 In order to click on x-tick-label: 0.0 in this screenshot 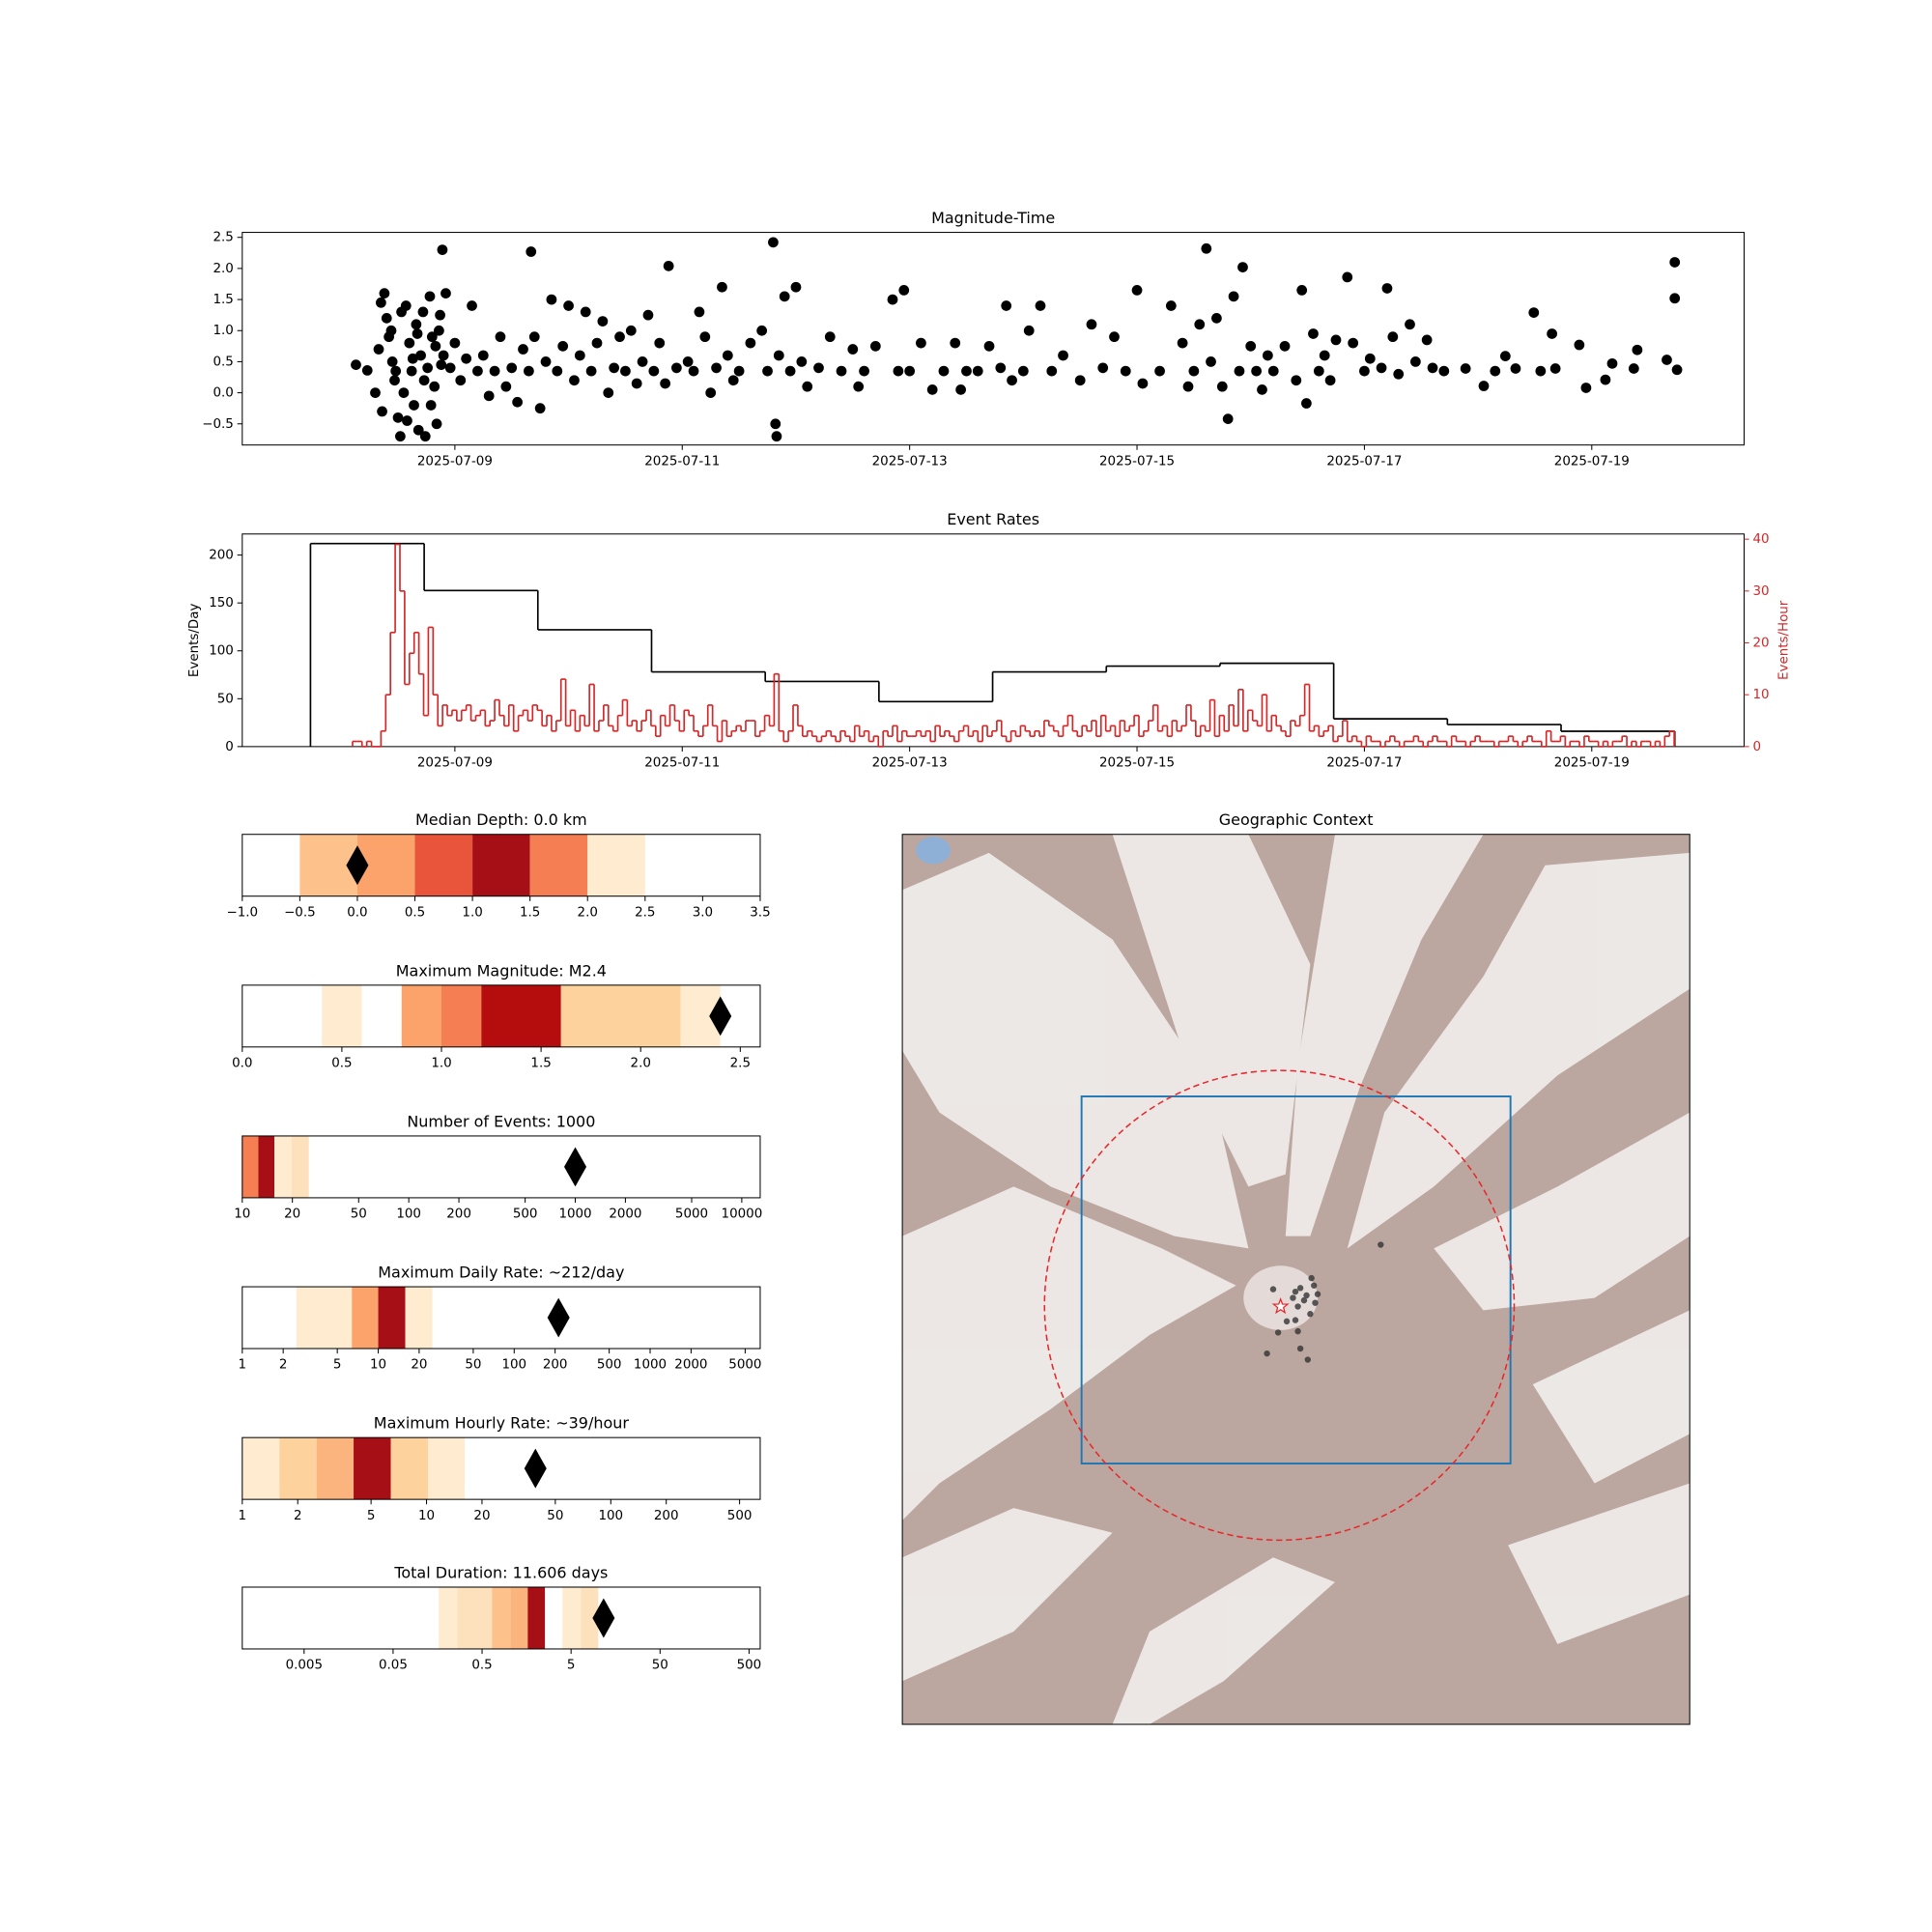, I will do `click(357, 912)`.